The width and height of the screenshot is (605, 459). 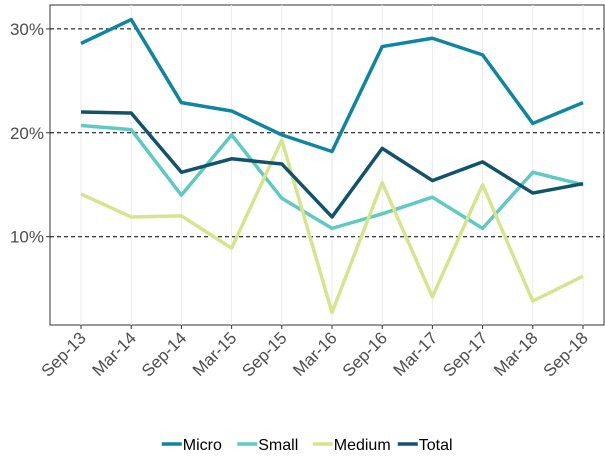 What do you see at coordinates (566, 354) in the screenshot?
I see `x-tick-label: Sep-18` at bounding box center [566, 354].